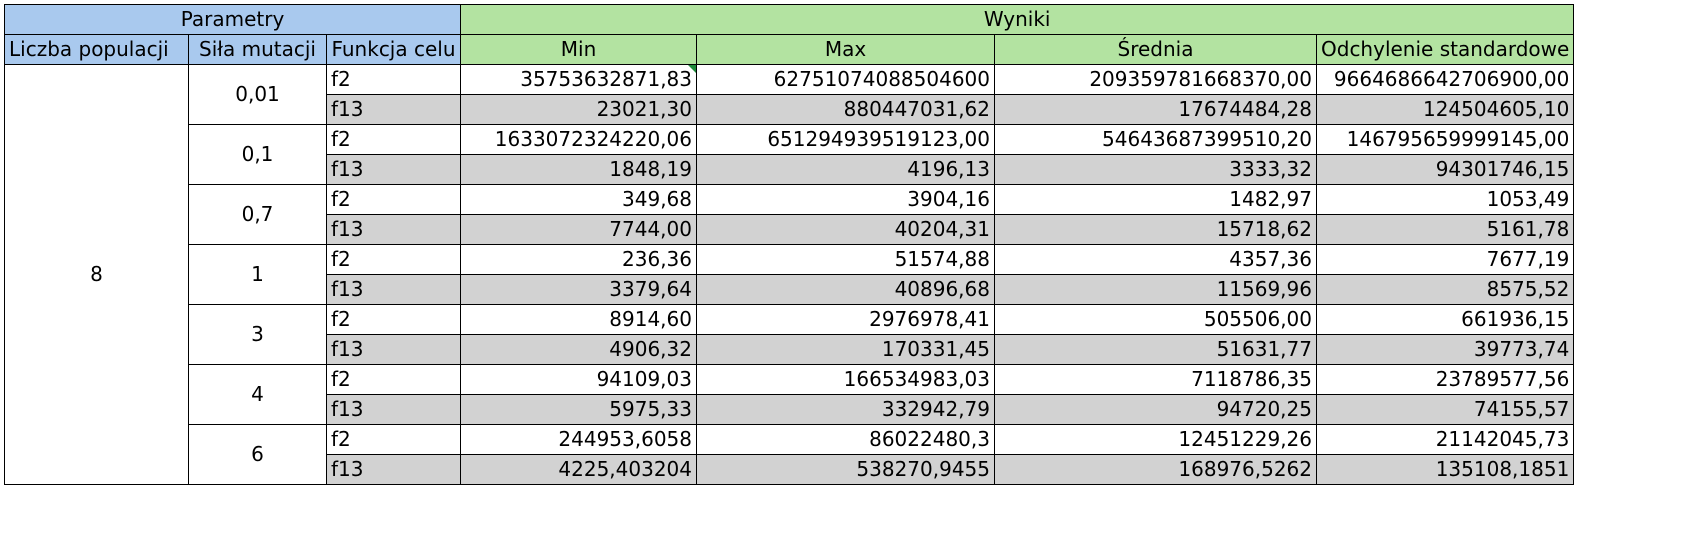  I want to click on mean-cell: 7118786,35, so click(1155, 379).